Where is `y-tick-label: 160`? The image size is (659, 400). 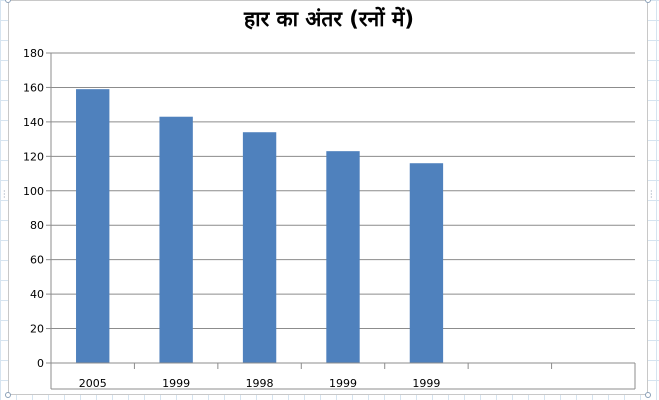 y-tick-label: 160 is located at coordinates (33, 87).